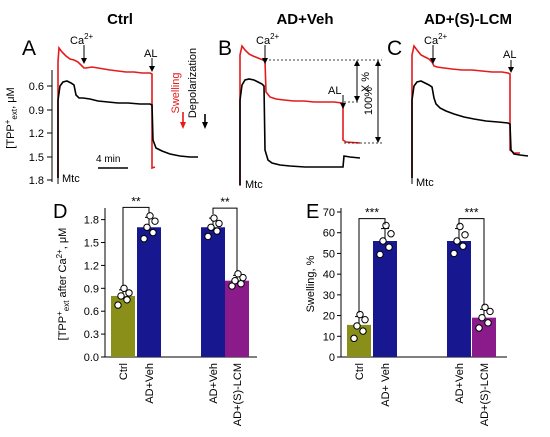  What do you see at coordinates (71, 179) in the screenshot?
I see `mtc-label-a: Mtc` at bounding box center [71, 179].